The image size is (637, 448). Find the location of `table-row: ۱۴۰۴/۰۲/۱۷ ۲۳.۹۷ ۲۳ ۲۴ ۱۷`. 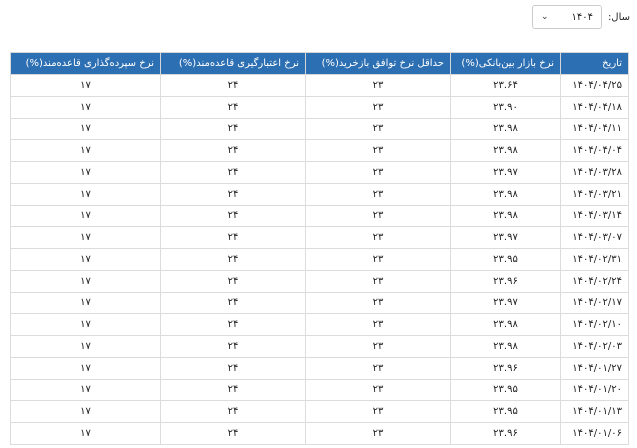

table-row: ۱۴۰۴/۰۲/۱۷ ۲۳.۹۷ ۲۳ ۲۴ ۱۷ is located at coordinates (319, 303).